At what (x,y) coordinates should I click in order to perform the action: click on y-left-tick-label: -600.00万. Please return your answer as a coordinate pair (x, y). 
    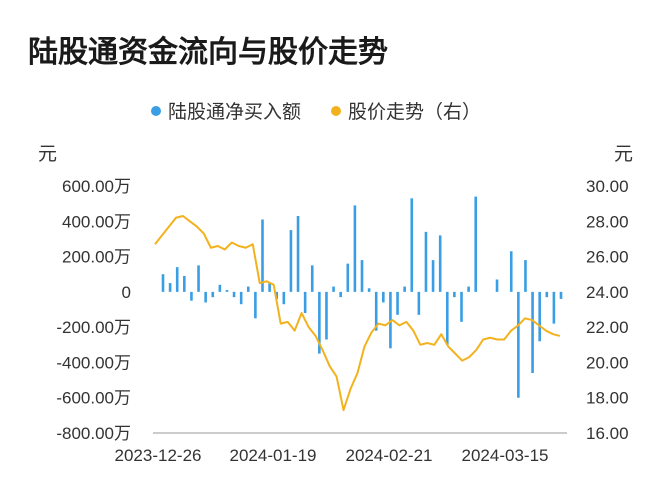
    Looking at the image, I should click on (93, 398).